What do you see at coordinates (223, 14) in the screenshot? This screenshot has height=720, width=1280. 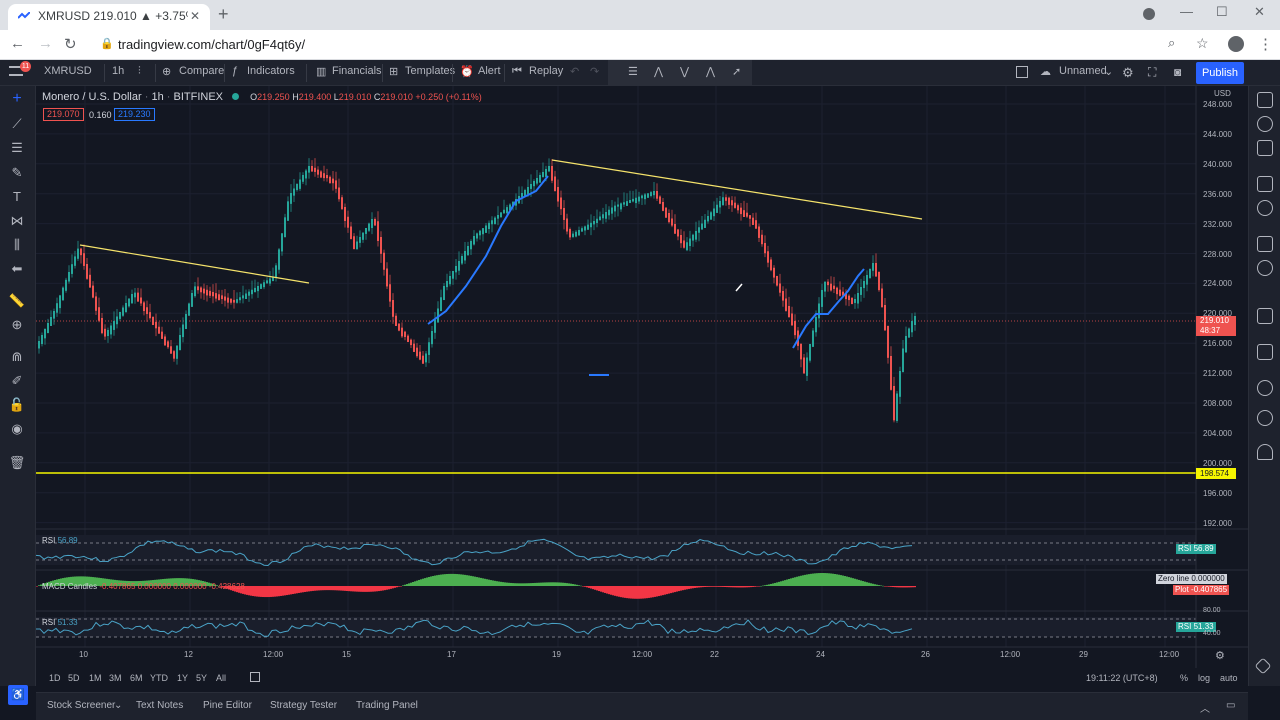 I see `new-tab-icon: +` at bounding box center [223, 14].